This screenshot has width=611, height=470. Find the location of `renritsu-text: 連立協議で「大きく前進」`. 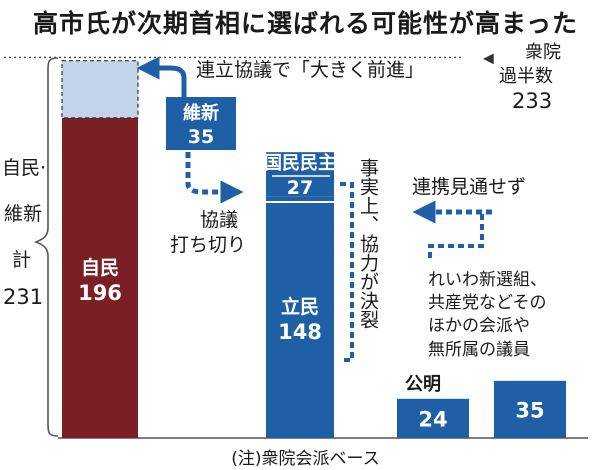

renritsu-text: 連立協議で「大きく前進」 is located at coordinates (310, 70).